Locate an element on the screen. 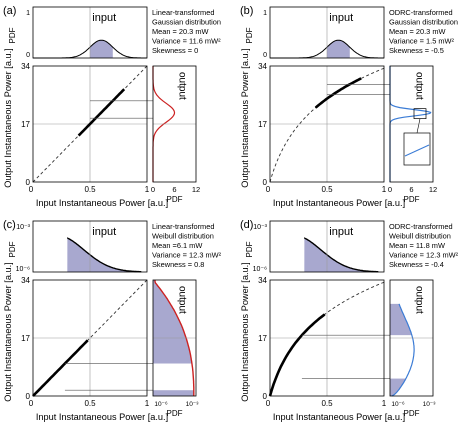 Image resolution: width=474 pixels, height=428 pixels. zoom-connector is located at coordinates (418, 126).